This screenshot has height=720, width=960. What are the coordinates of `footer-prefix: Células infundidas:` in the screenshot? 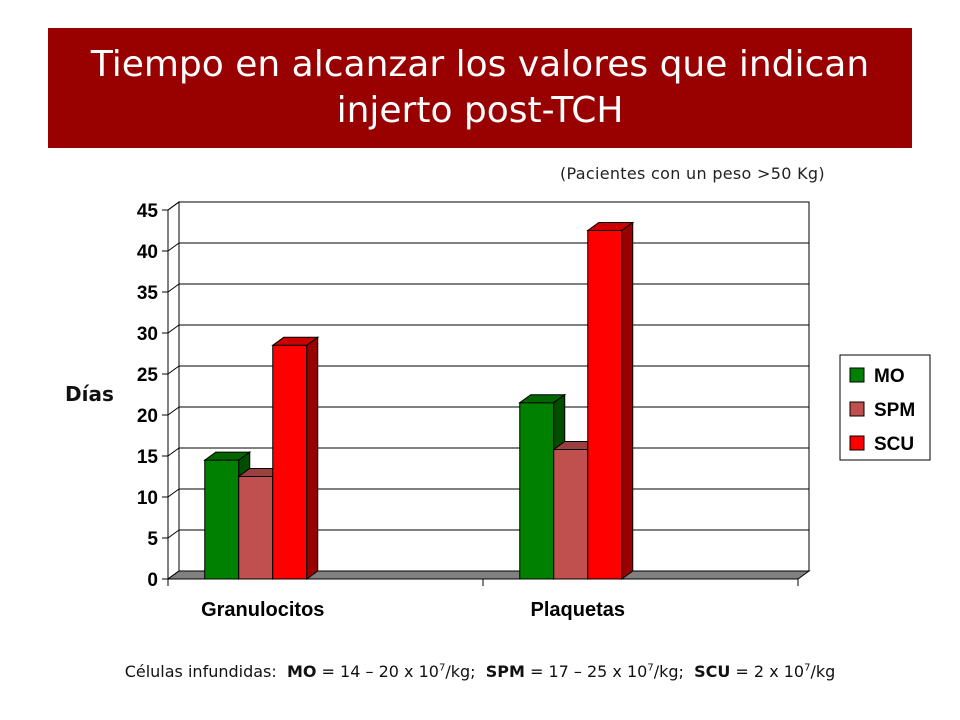 It's located at (200, 671).